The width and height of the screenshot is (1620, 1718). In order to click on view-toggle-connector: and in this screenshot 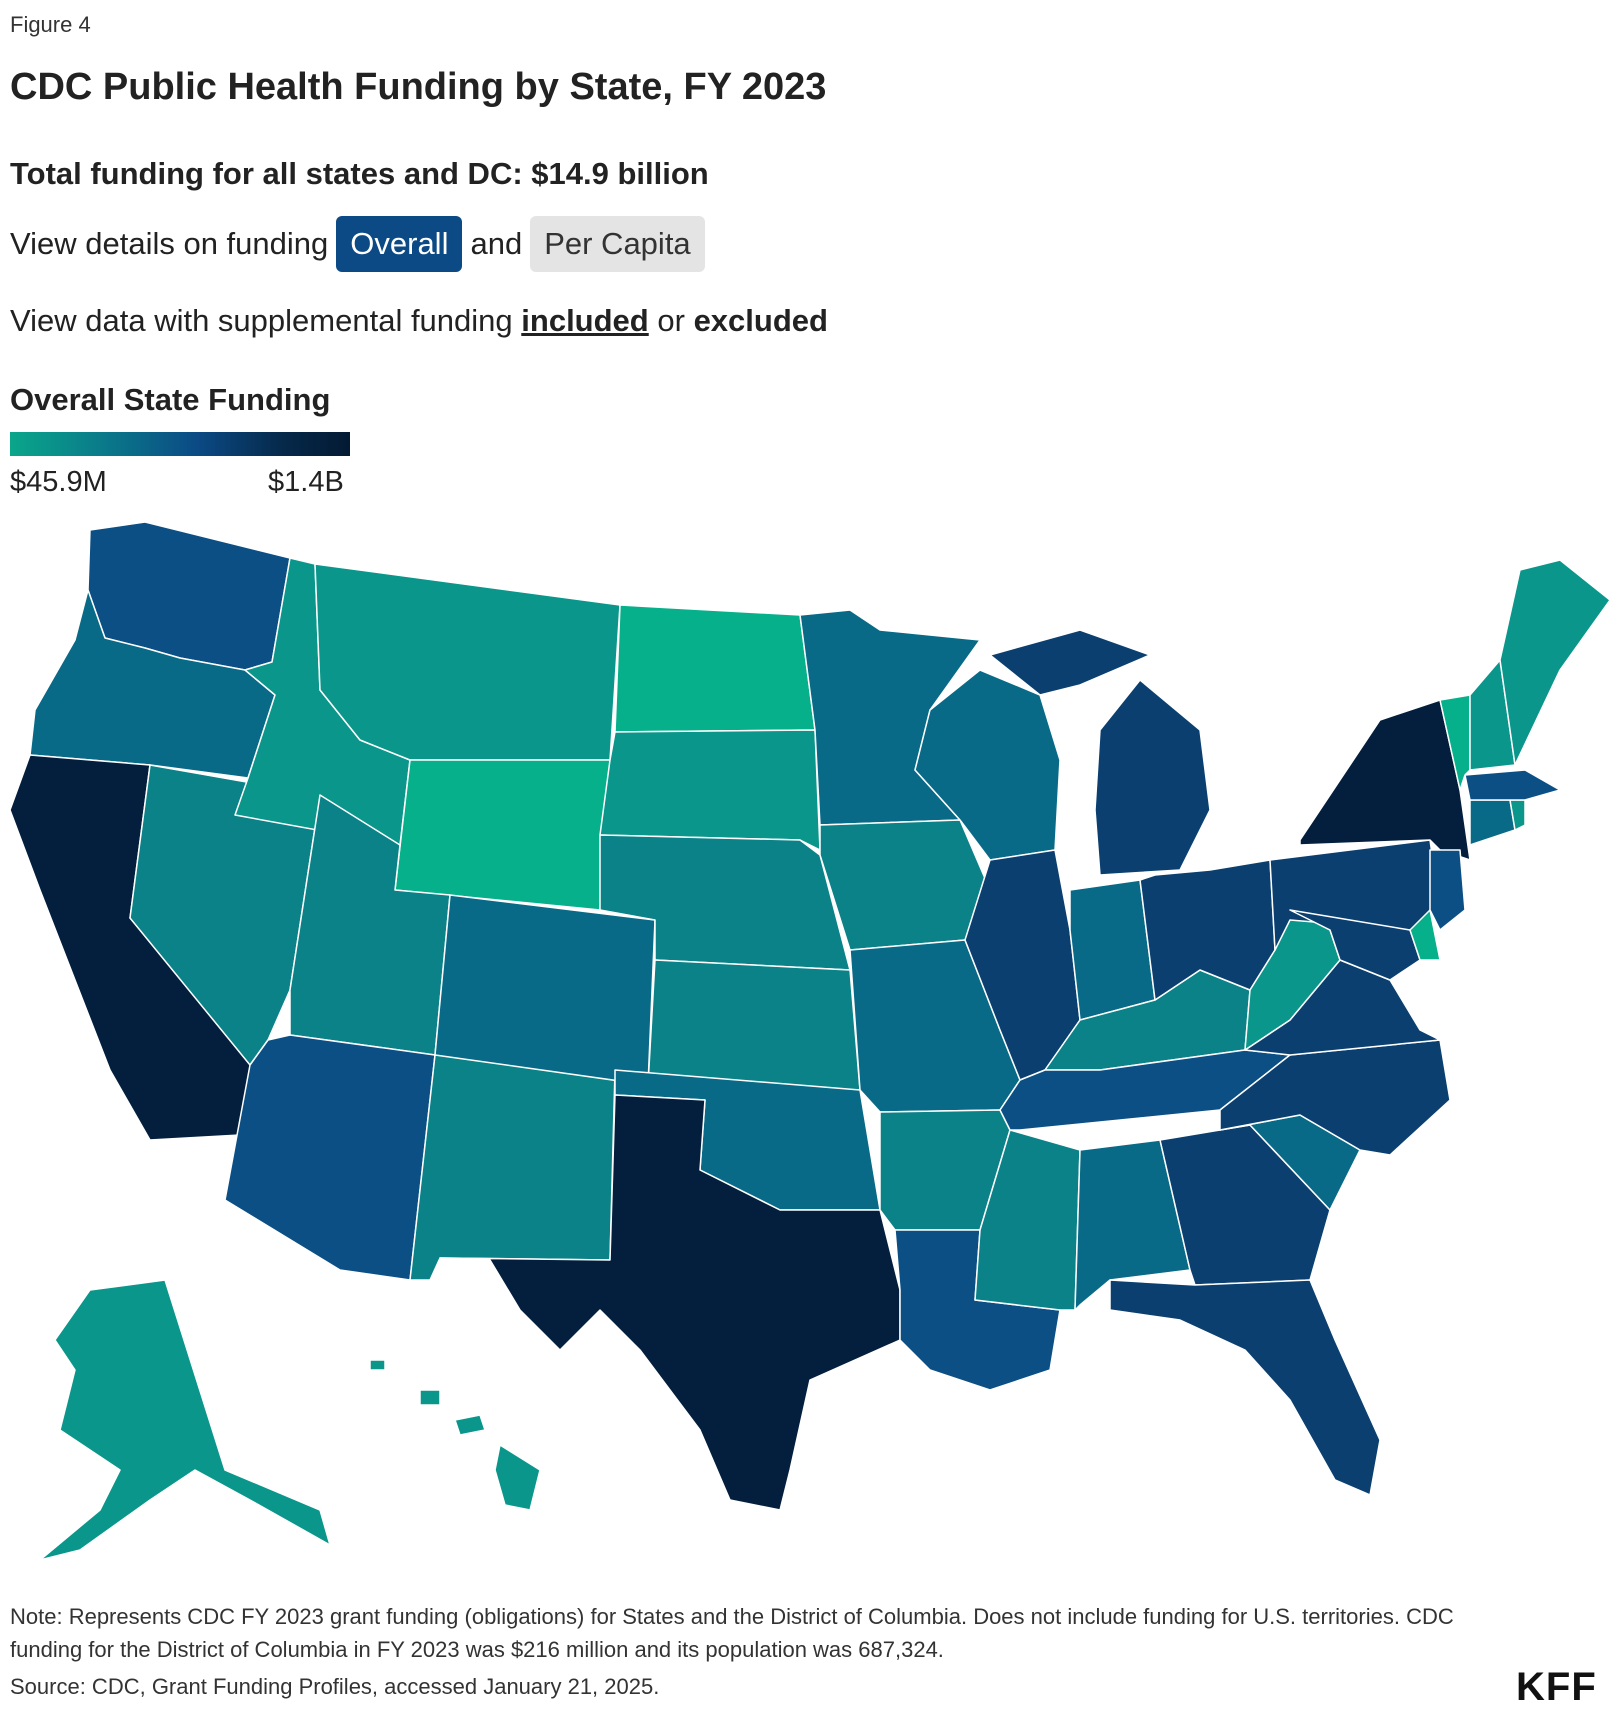, I will do `click(496, 243)`.